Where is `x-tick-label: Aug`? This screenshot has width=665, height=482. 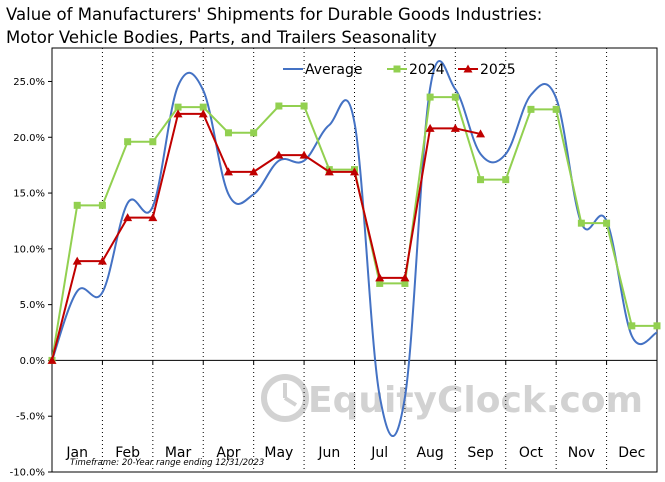 x-tick-label: Aug is located at coordinates (429, 453).